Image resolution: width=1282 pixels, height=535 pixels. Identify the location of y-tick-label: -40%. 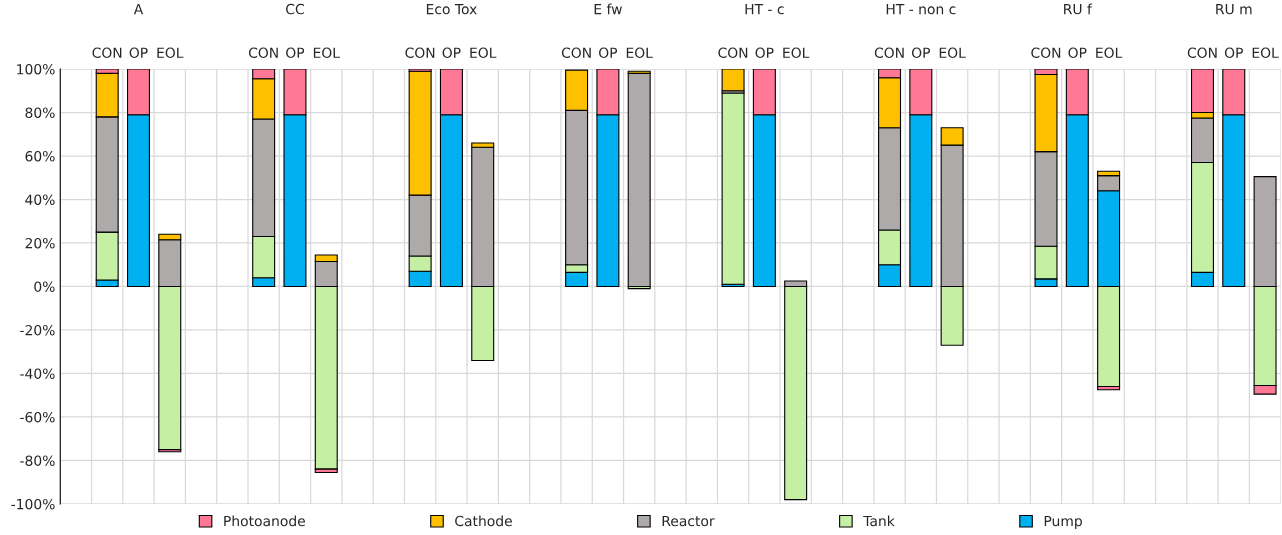
(37, 373).